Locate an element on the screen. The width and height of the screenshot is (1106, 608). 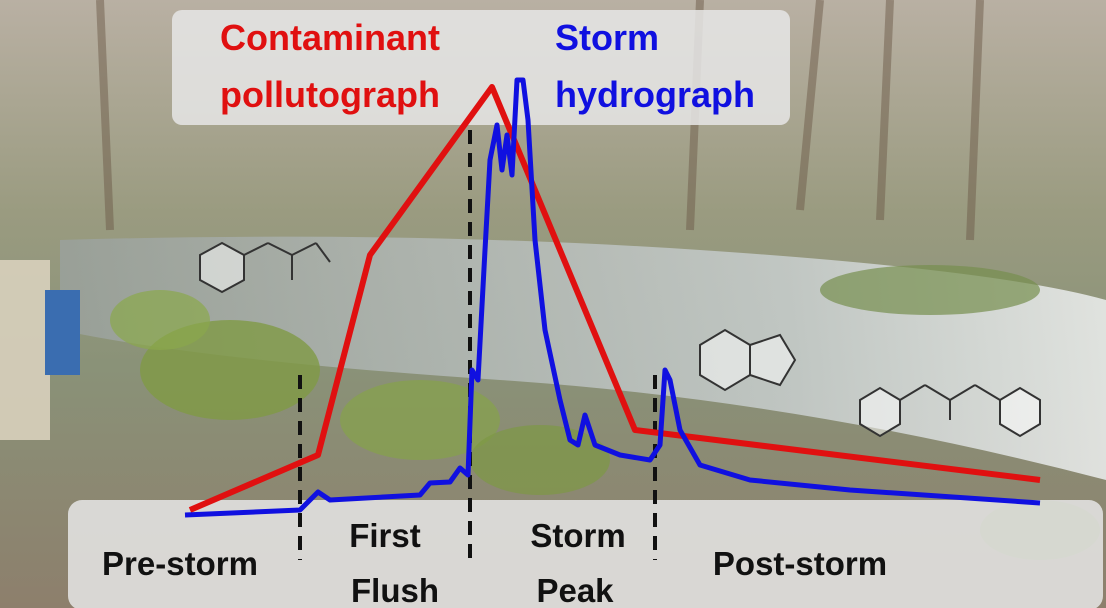
hydrograph-title: Storm is located at coordinates (607, 37).